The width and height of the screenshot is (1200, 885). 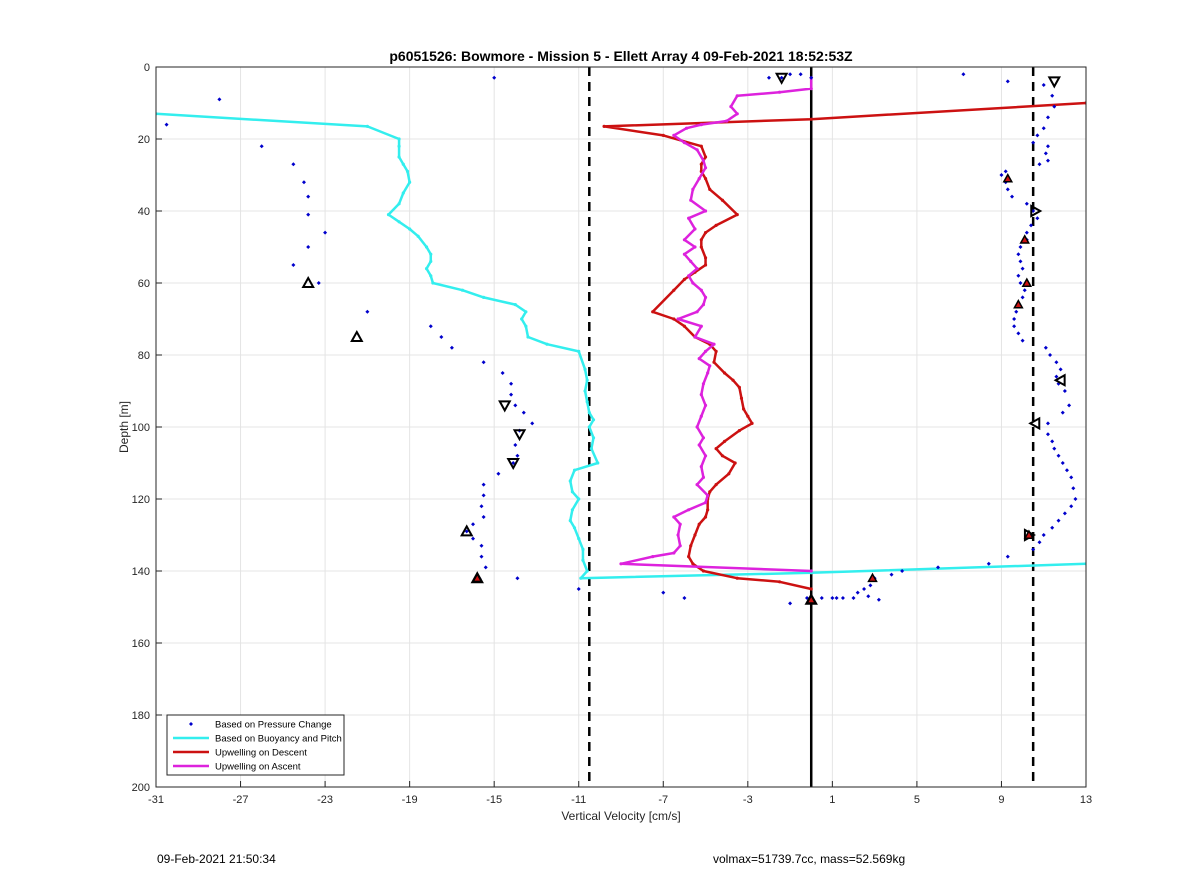 What do you see at coordinates (141, 644) in the screenshot?
I see `y-tick-label: 160` at bounding box center [141, 644].